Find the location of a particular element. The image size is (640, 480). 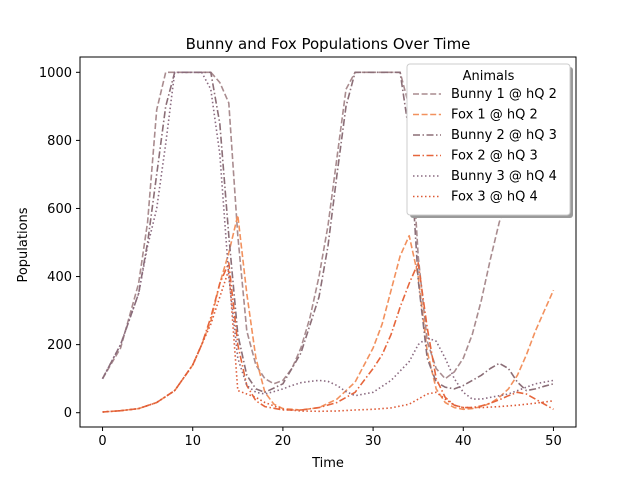

y-axis-label: Populations is located at coordinates (23, 244).